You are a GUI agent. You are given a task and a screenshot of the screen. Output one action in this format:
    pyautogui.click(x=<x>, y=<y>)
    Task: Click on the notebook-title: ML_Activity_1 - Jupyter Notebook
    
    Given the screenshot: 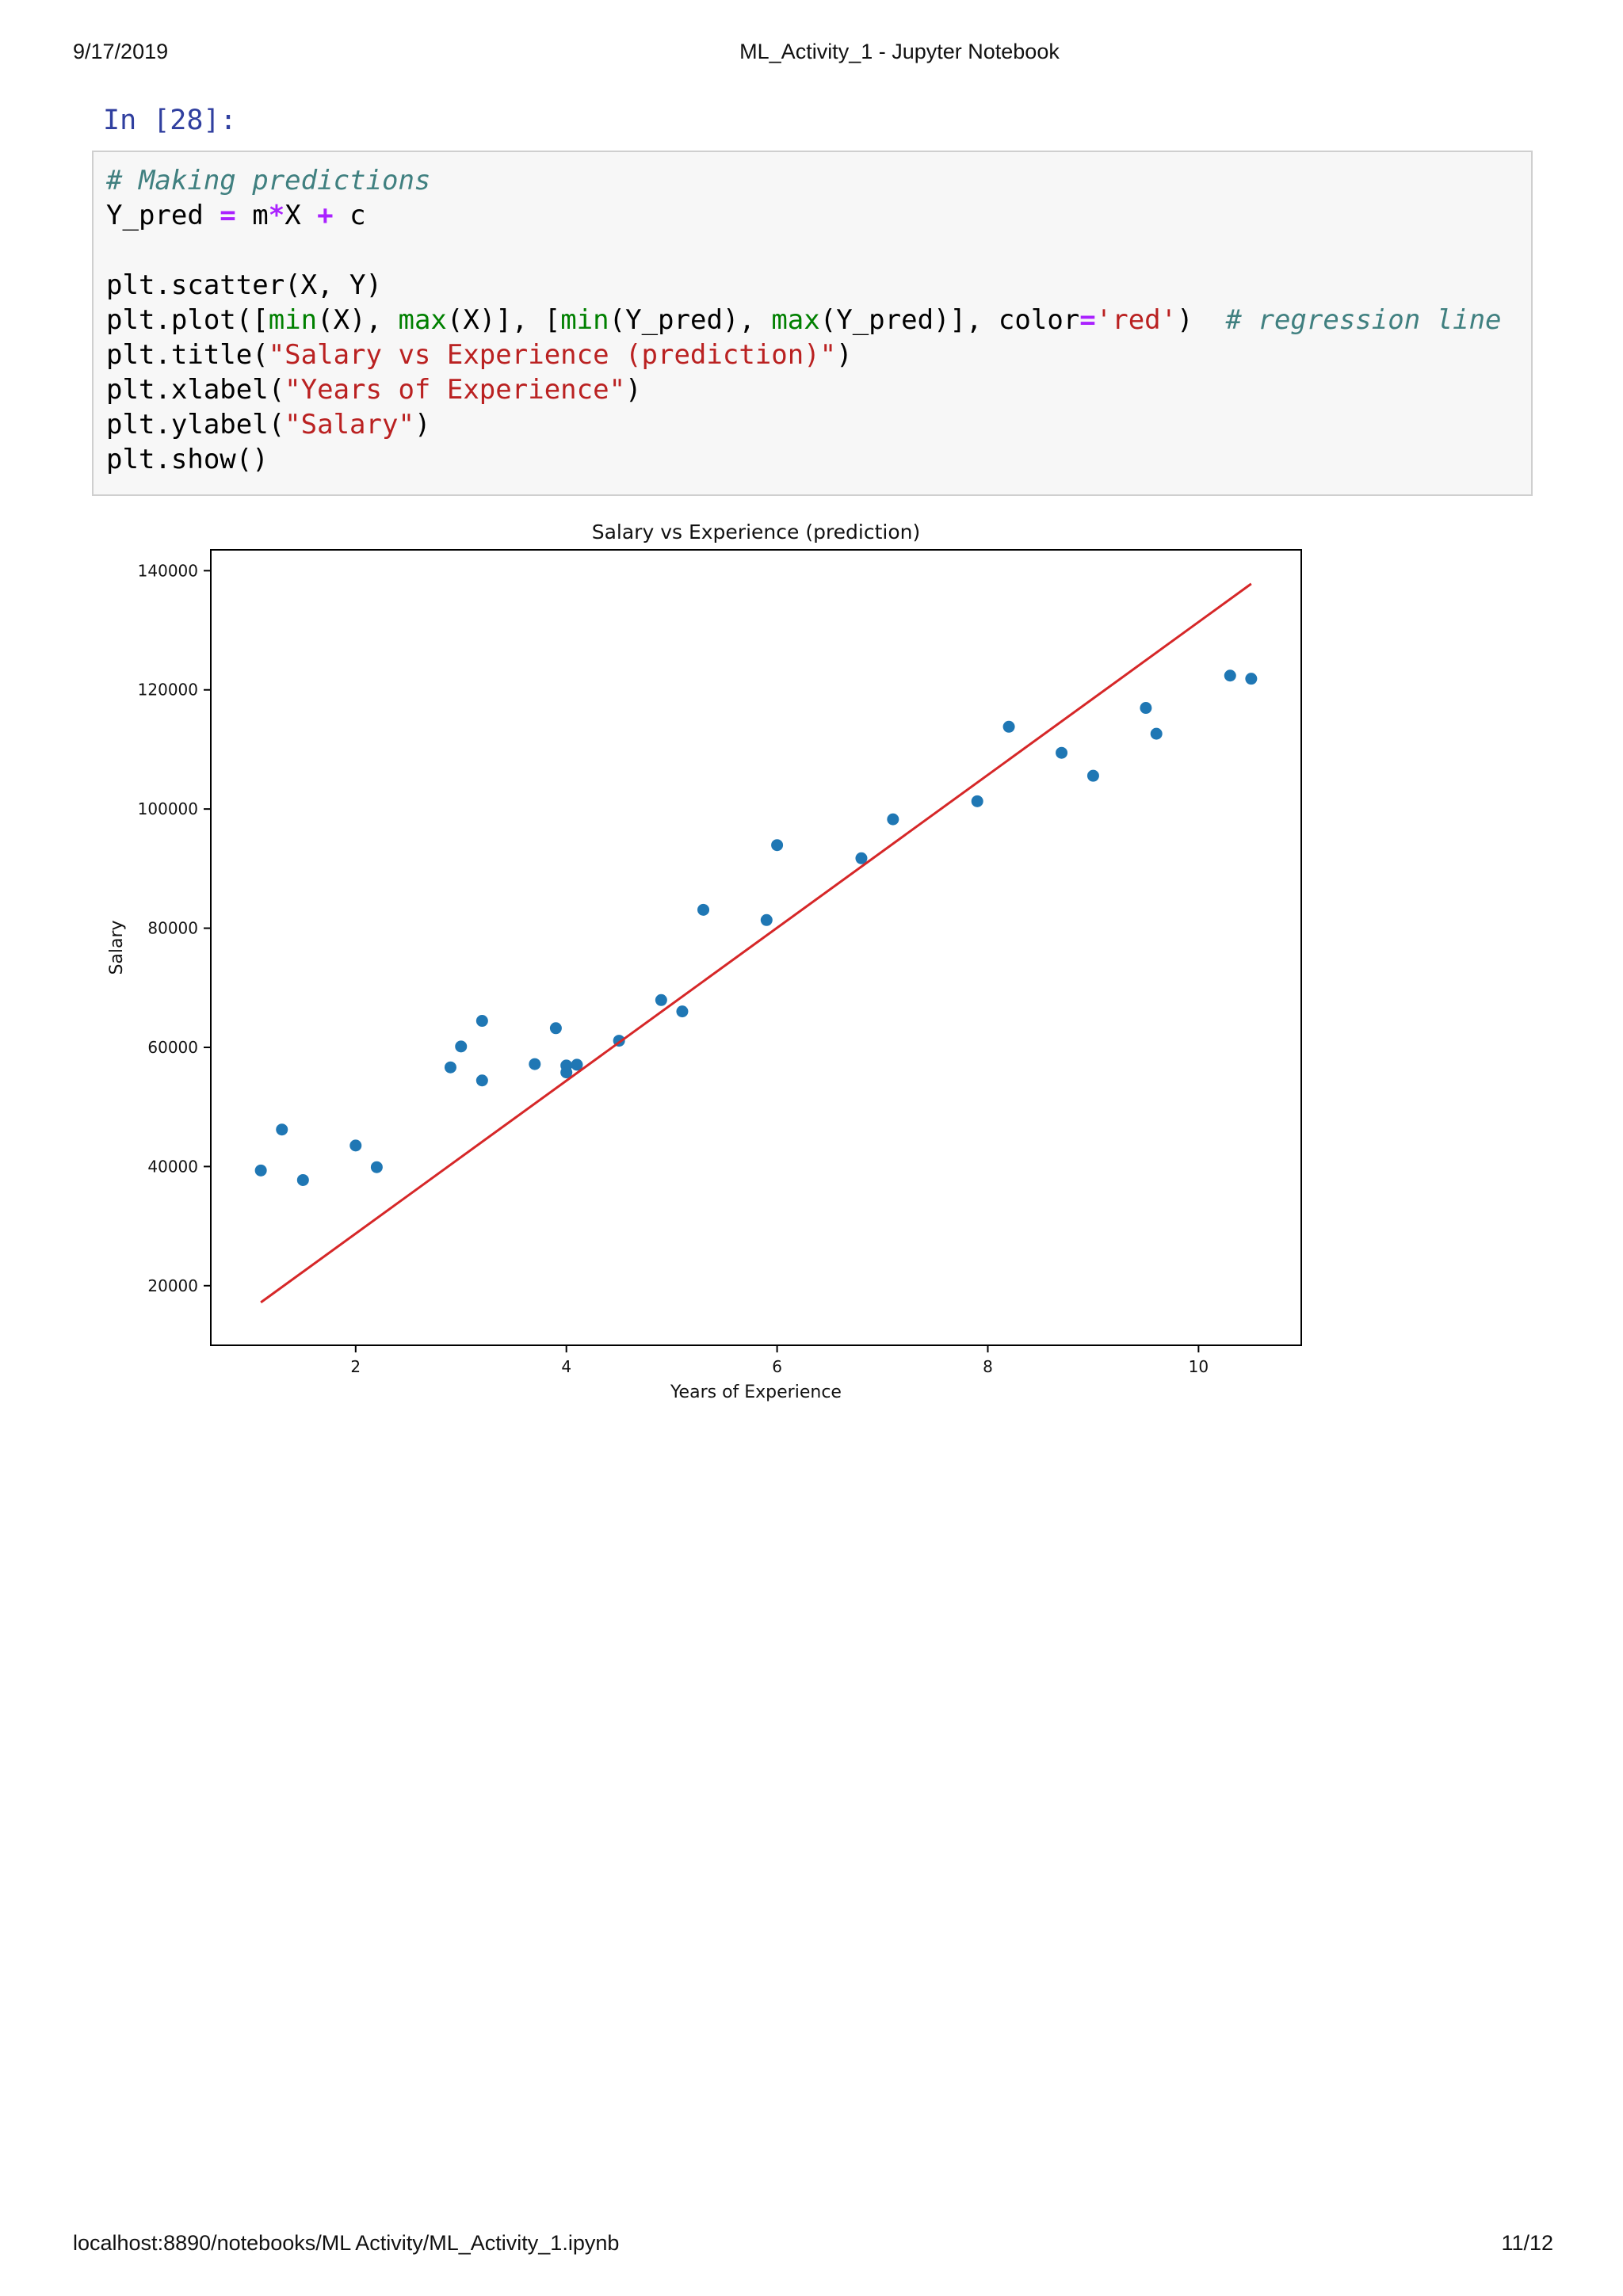 What is the action you would take?
    pyautogui.click(x=900, y=51)
    